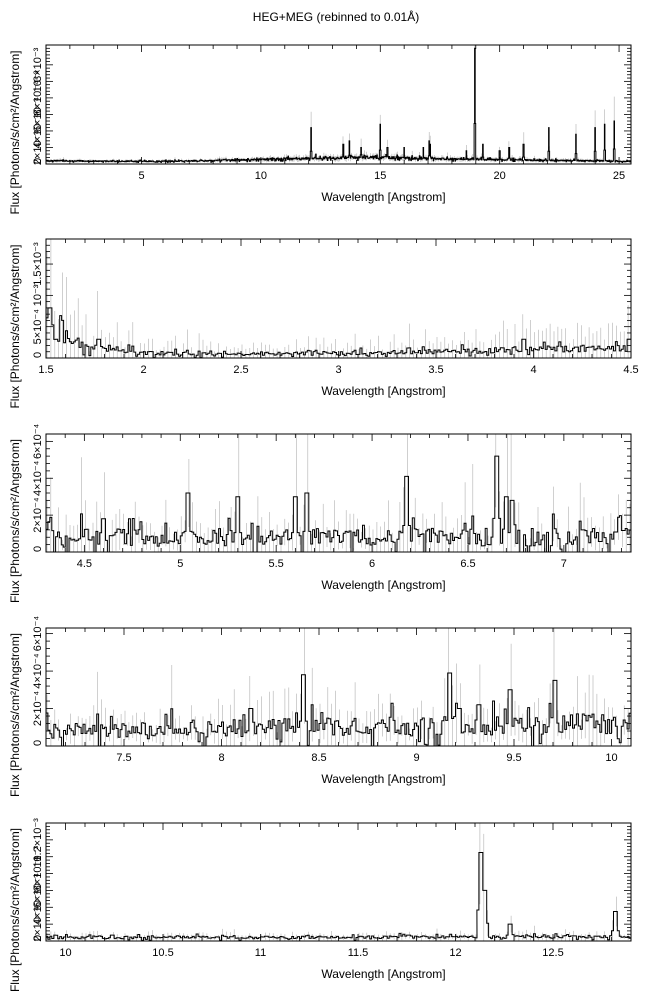 Image resolution: width=650 pixels, height=991 pixels. What do you see at coordinates (513, 758) in the screenshot?
I see `x-tick-label: 9.5` at bounding box center [513, 758].